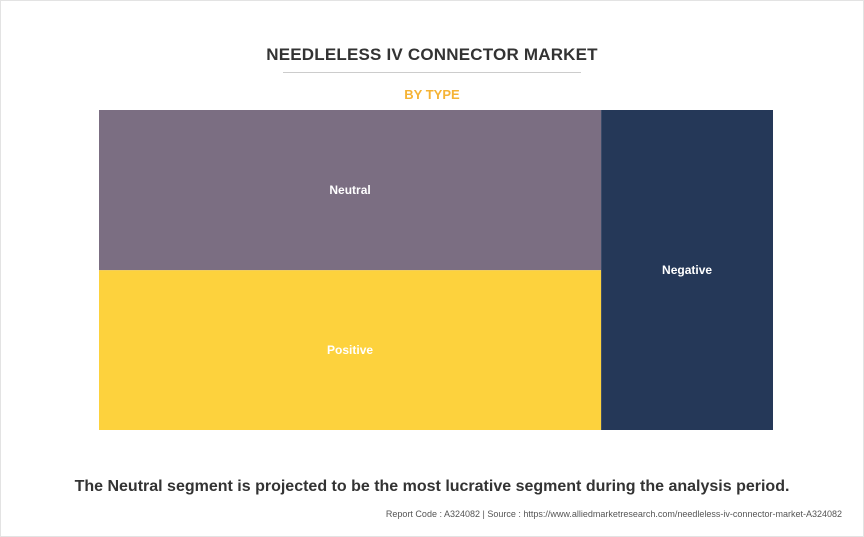 The width and height of the screenshot is (864, 537). I want to click on treemap-label-positive: Positive, so click(350, 350).